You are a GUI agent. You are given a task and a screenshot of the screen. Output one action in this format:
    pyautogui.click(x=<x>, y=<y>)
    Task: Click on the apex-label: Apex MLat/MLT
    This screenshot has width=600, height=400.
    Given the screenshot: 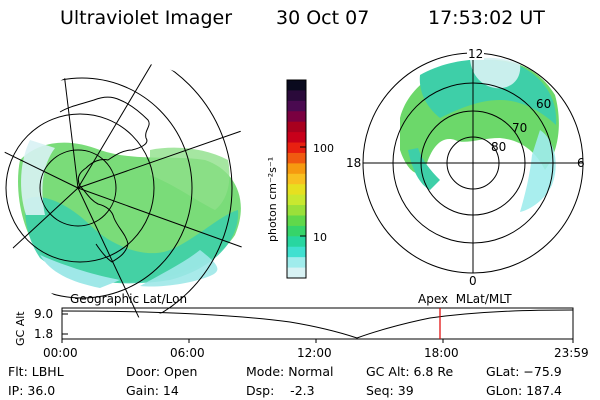 What is the action you would take?
    pyautogui.click(x=465, y=299)
    